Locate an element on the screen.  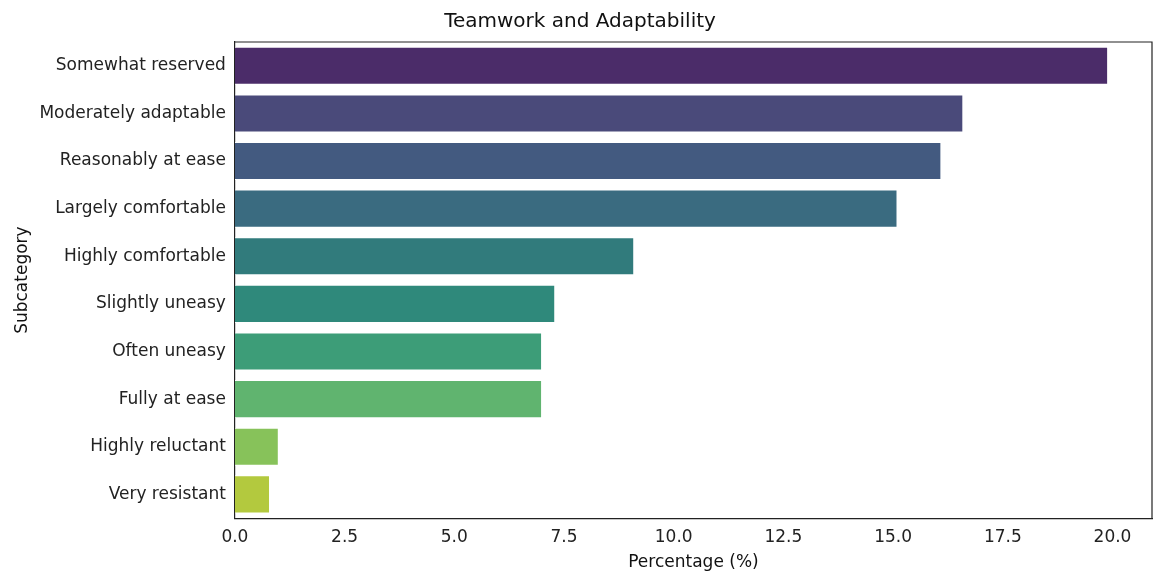
y-tick-label: Very resistant is located at coordinates (167, 492).